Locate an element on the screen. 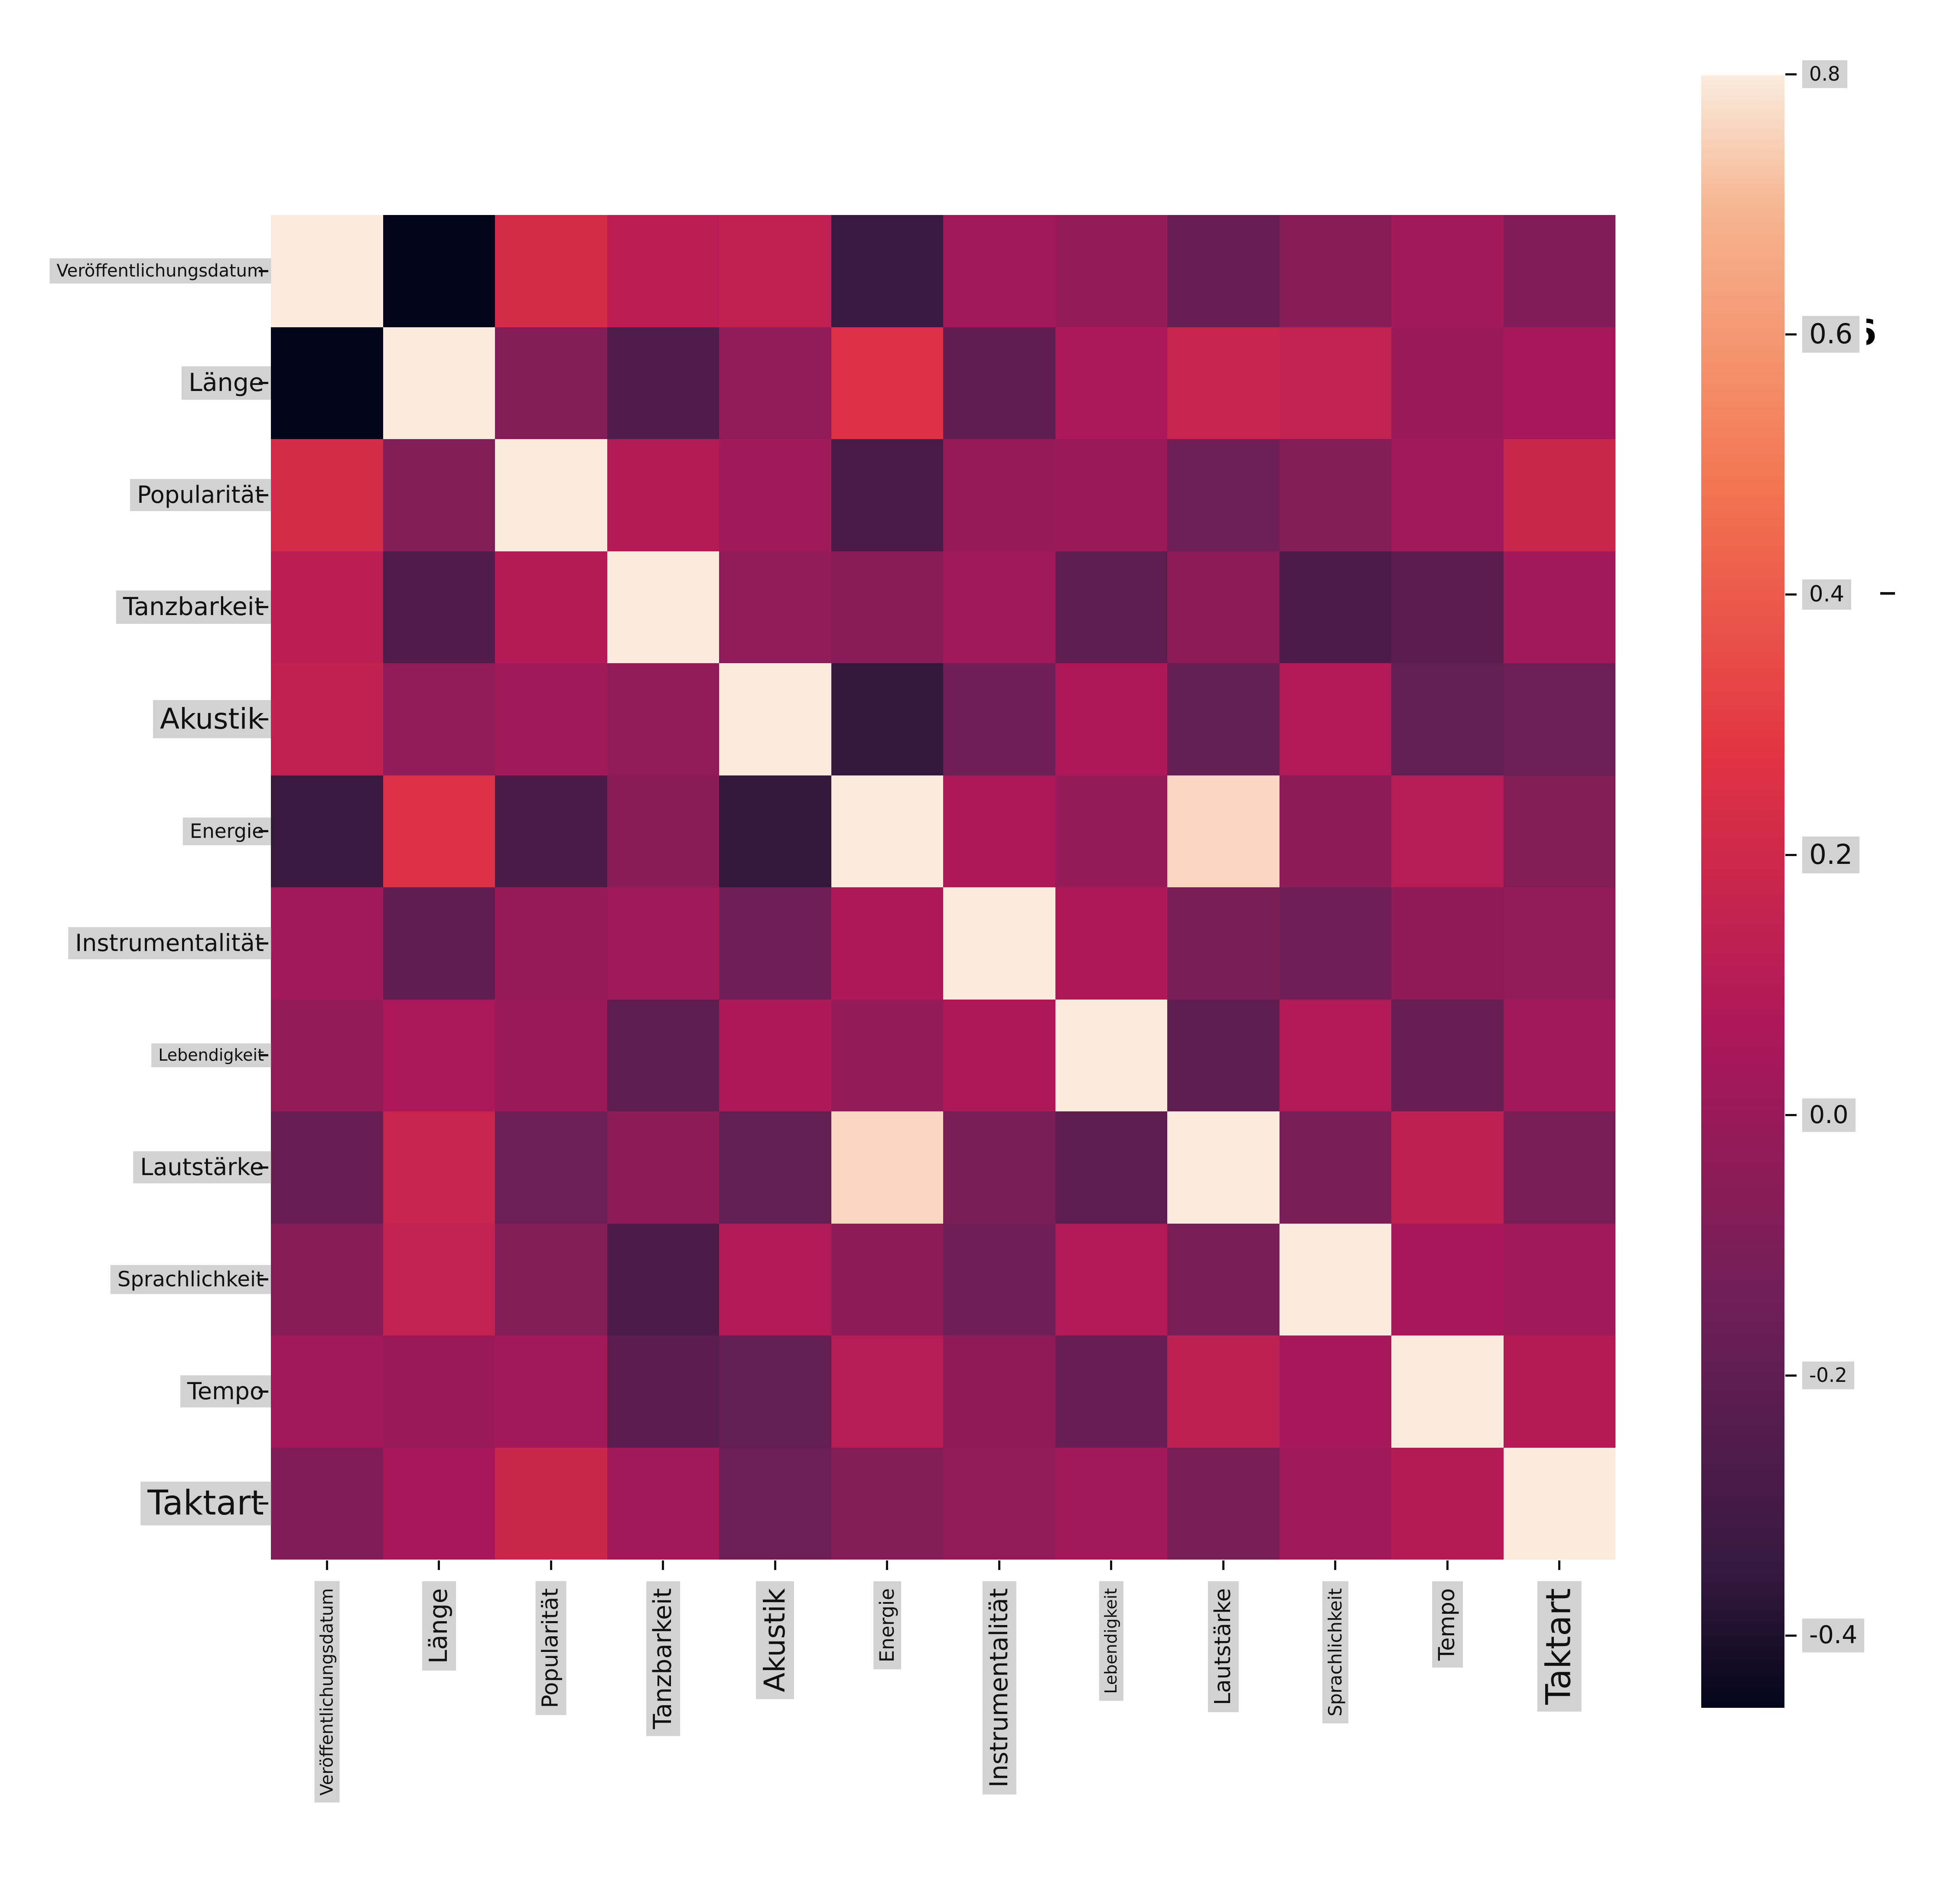 The width and height of the screenshot is (1960, 1889). colorbar-stray-dash is located at coordinates (1887, 593).